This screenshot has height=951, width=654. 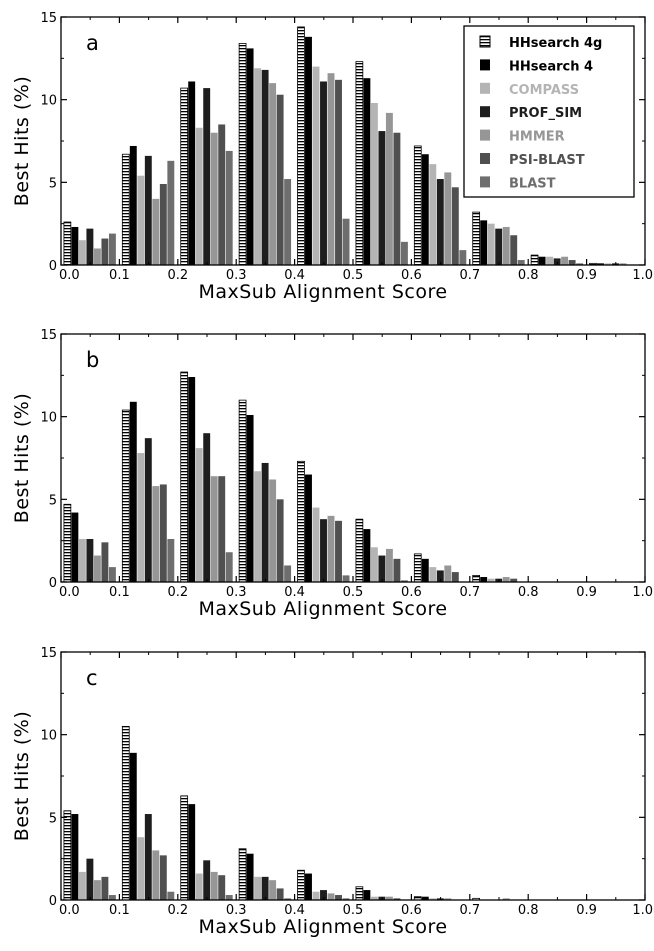 What do you see at coordinates (544, 90) in the screenshot?
I see `legend-label: COMPASS` at bounding box center [544, 90].